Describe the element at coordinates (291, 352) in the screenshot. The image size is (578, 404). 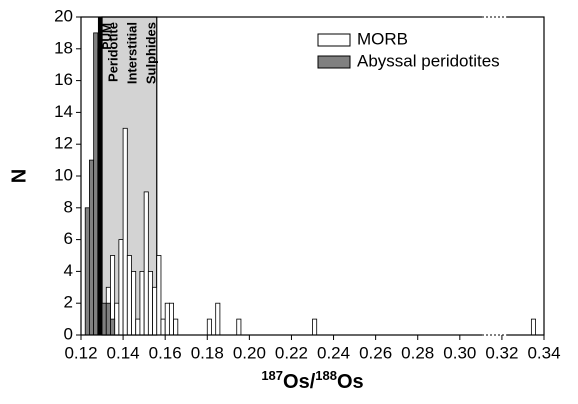
I see `x-tick-label: 0.22` at that location.